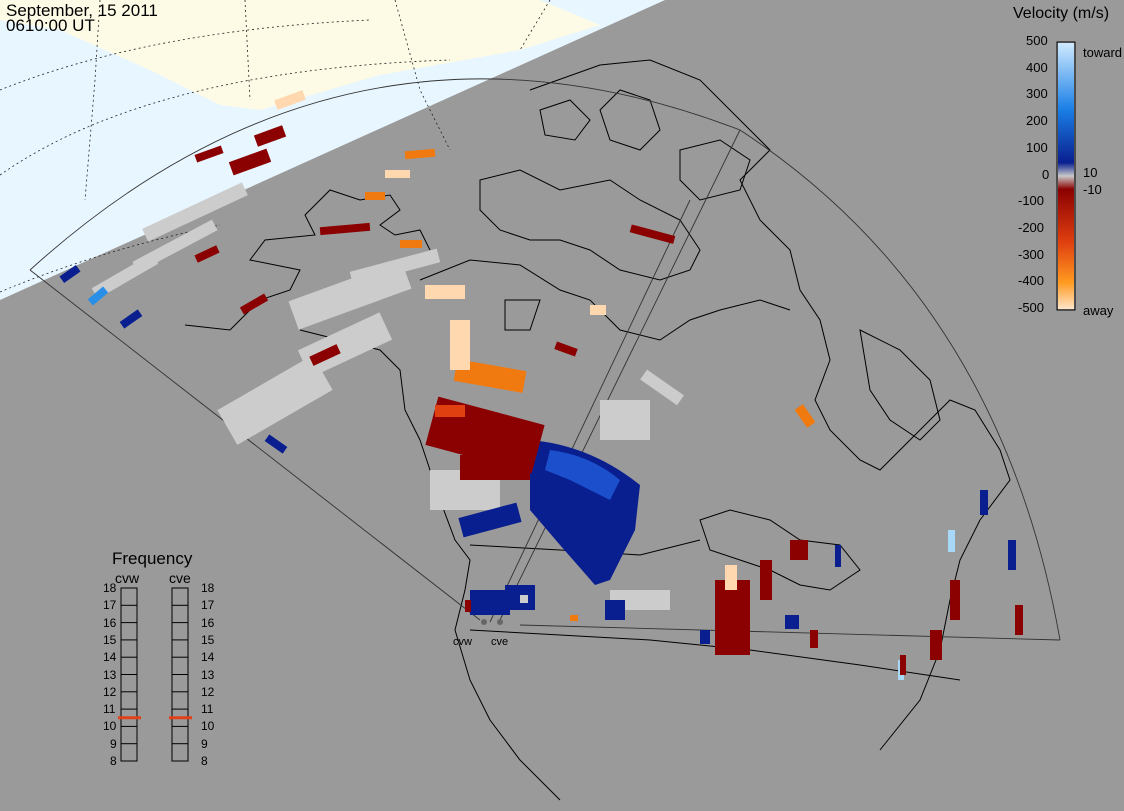 The image size is (1124, 811). What do you see at coordinates (1031, 227) in the screenshot?
I see `colorbar-tick: -200` at bounding box center [1031, 227].